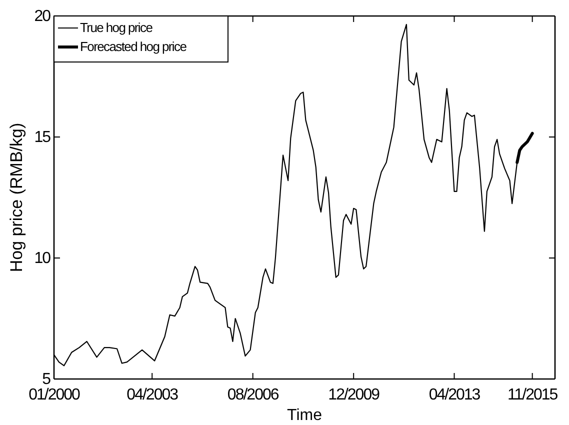 This screenshot has width=569, height=425. I want to click on y-tick-label: 10, so click(43, 259).